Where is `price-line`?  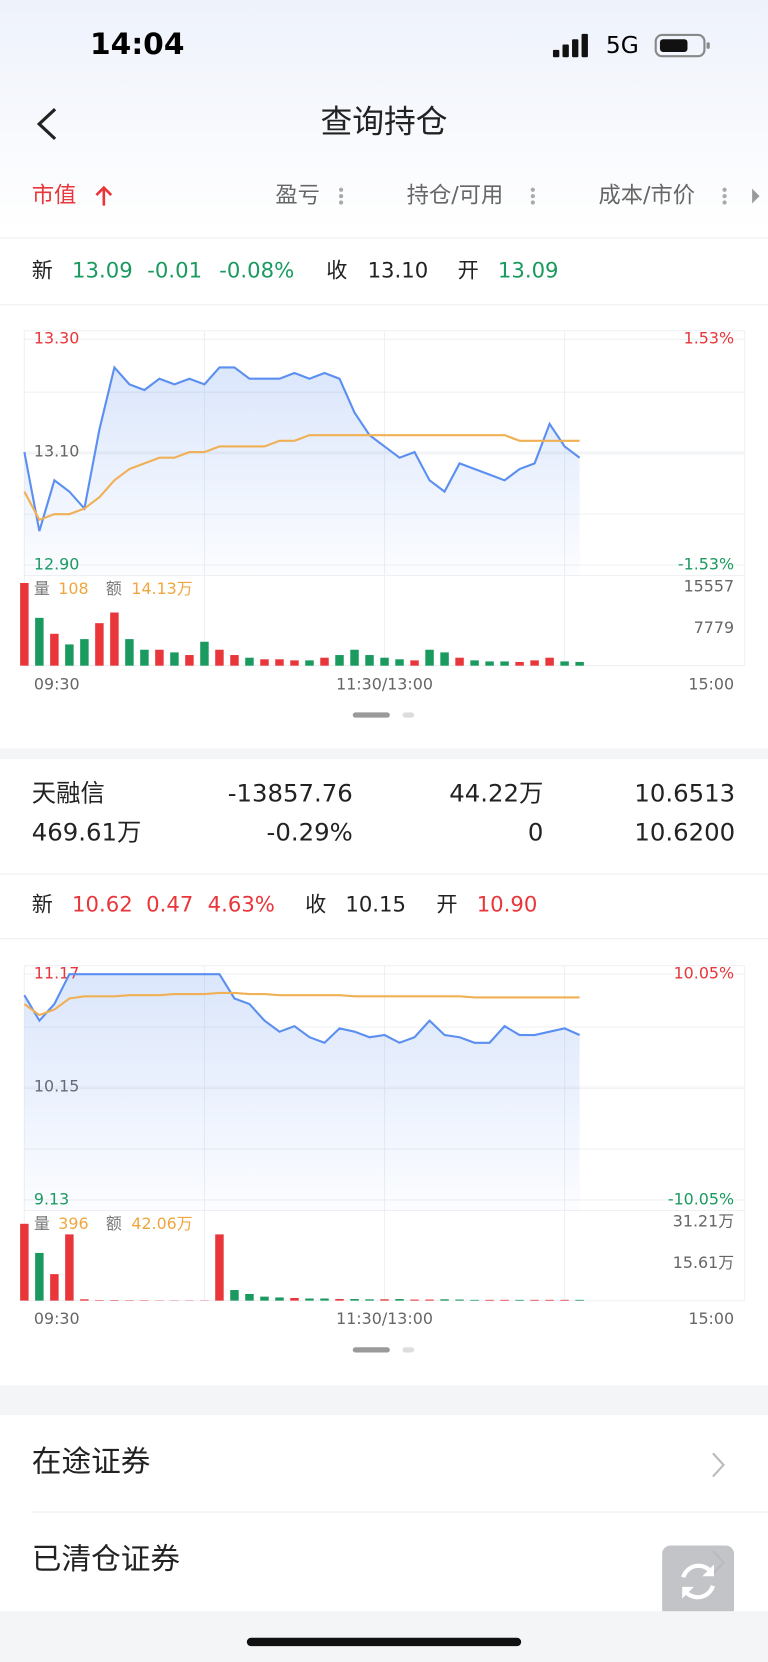 price-line is located at coordinates (302, 1008).